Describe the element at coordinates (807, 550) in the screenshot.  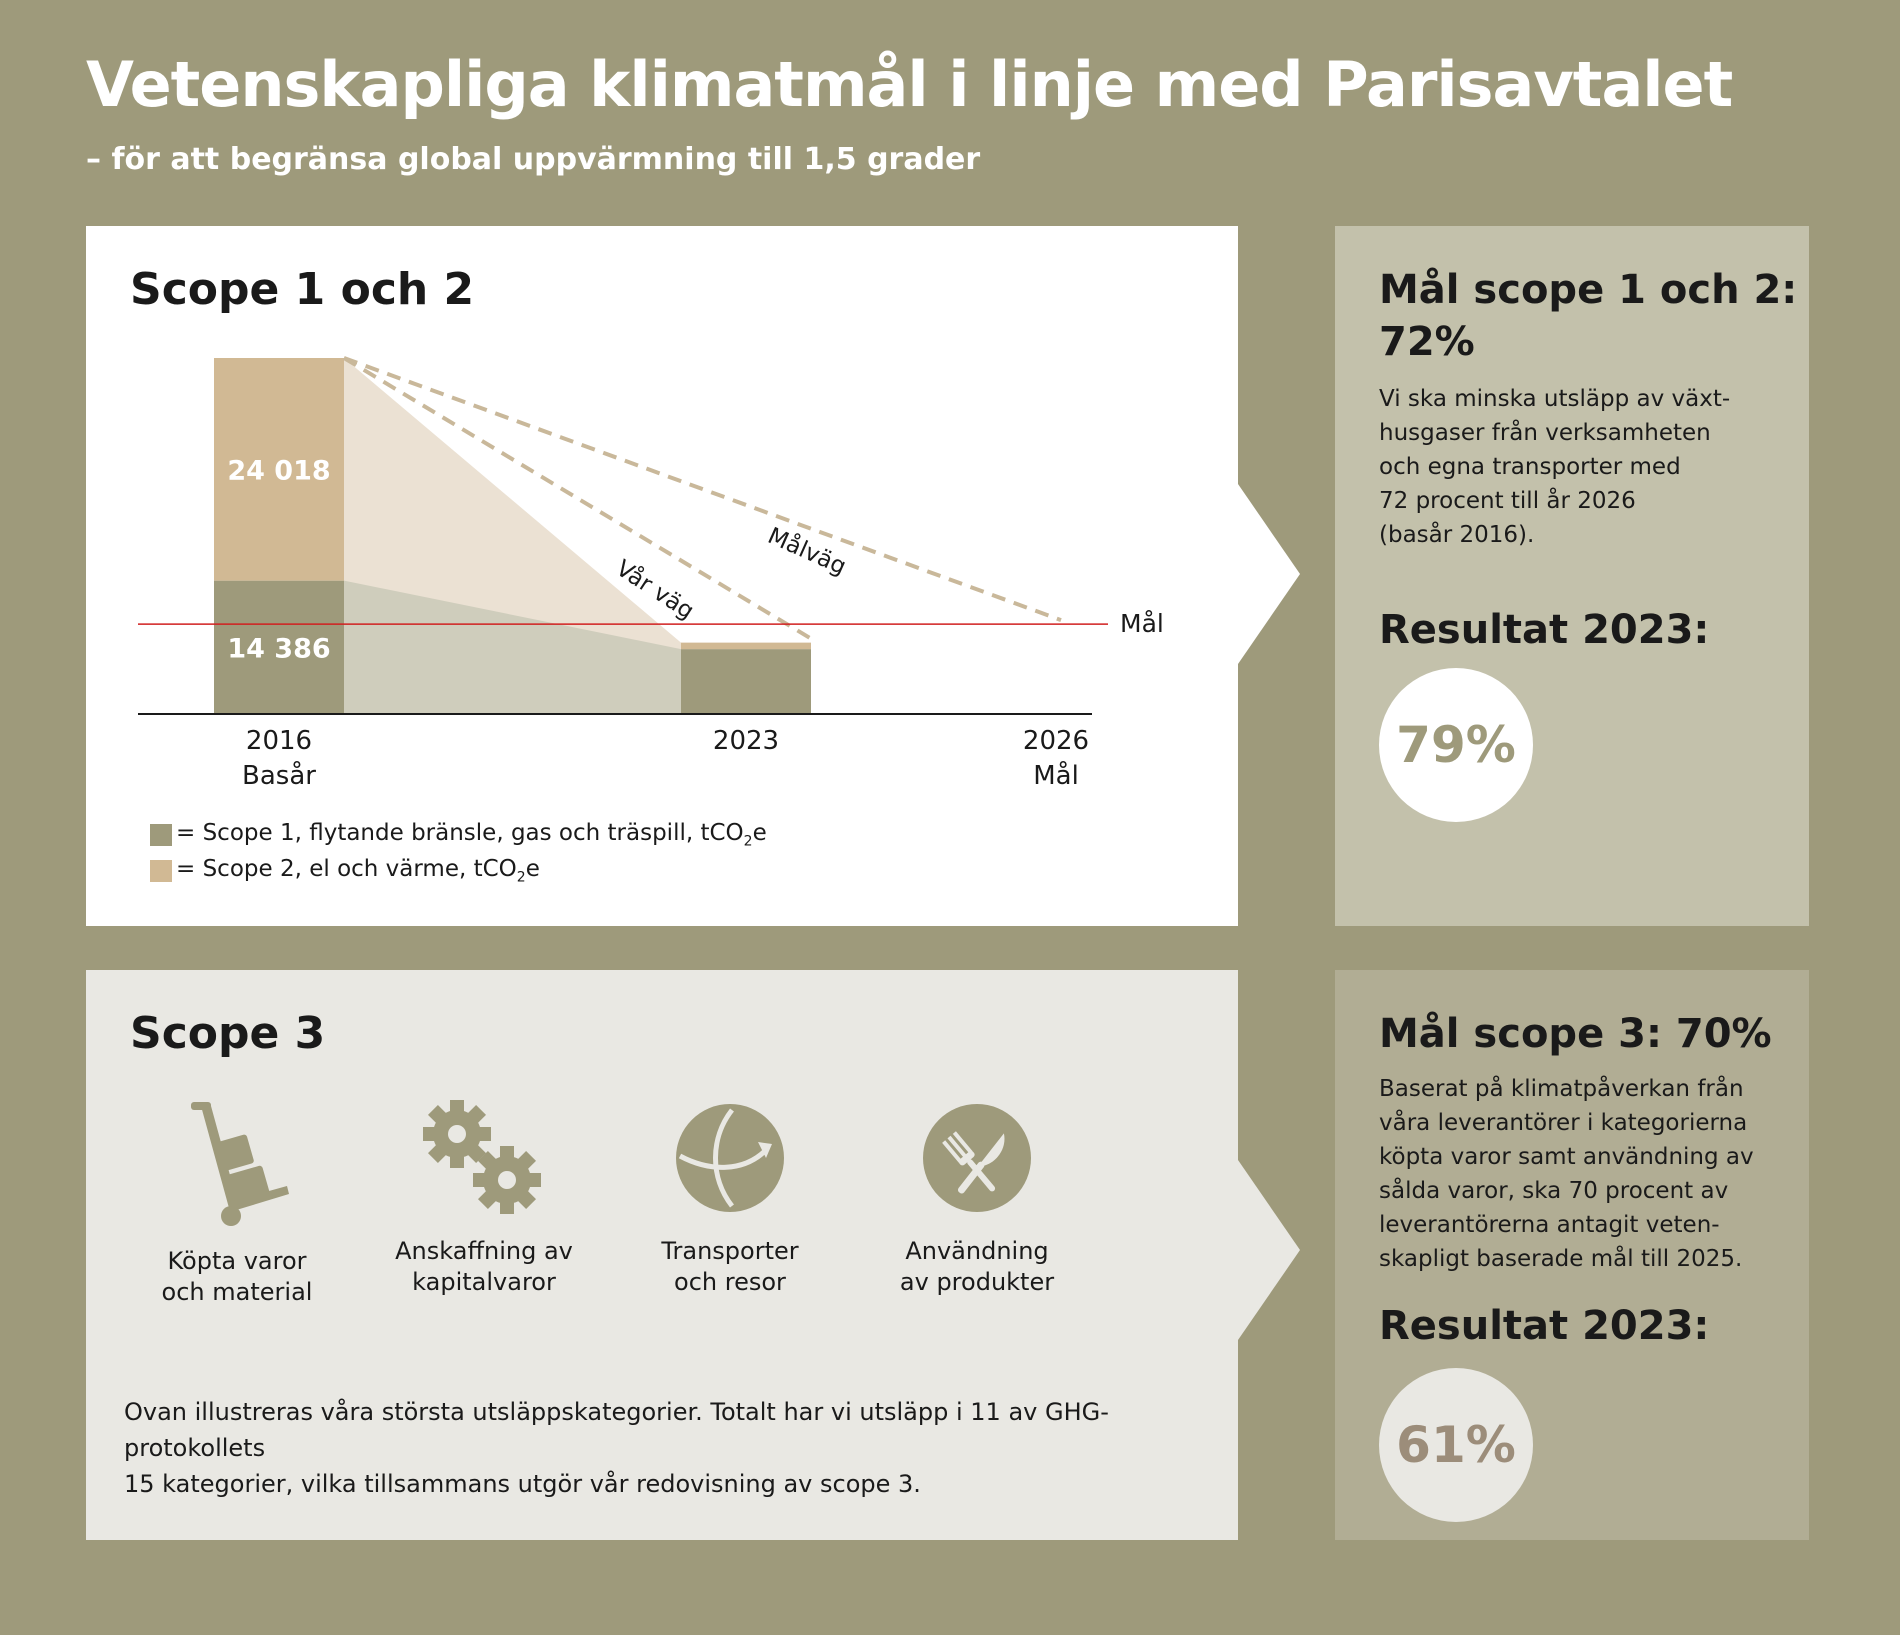
I see `path-label-malvag: Målväg` at that location.